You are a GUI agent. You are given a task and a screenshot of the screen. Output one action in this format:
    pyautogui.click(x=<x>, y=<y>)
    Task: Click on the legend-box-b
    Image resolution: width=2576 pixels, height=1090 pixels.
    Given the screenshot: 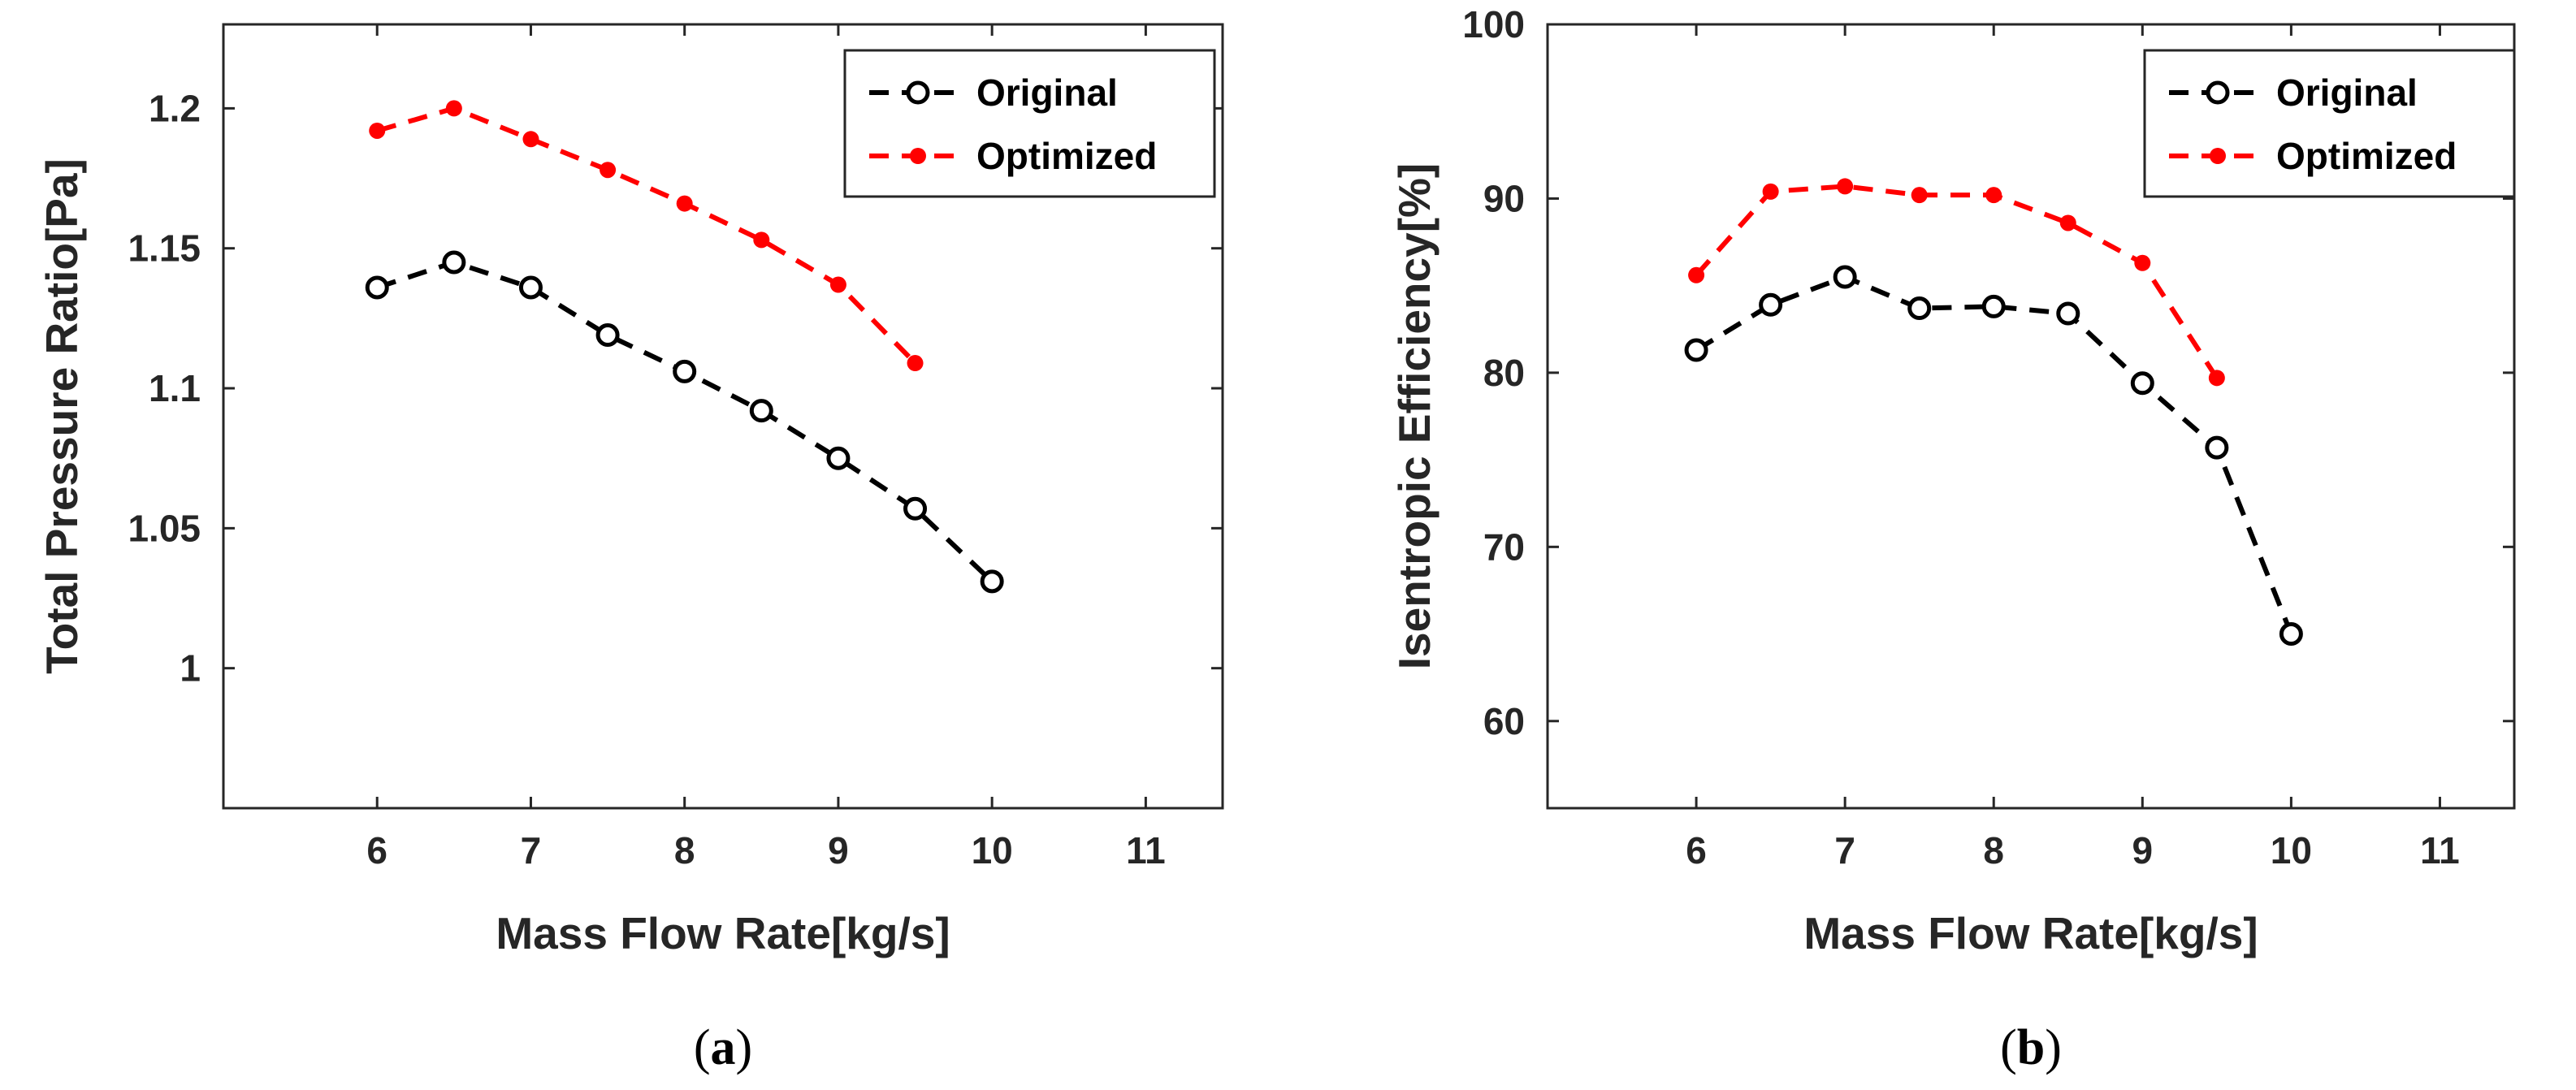 What is the action you would take?
    pyautogui.click(x=2329, y=123)
    